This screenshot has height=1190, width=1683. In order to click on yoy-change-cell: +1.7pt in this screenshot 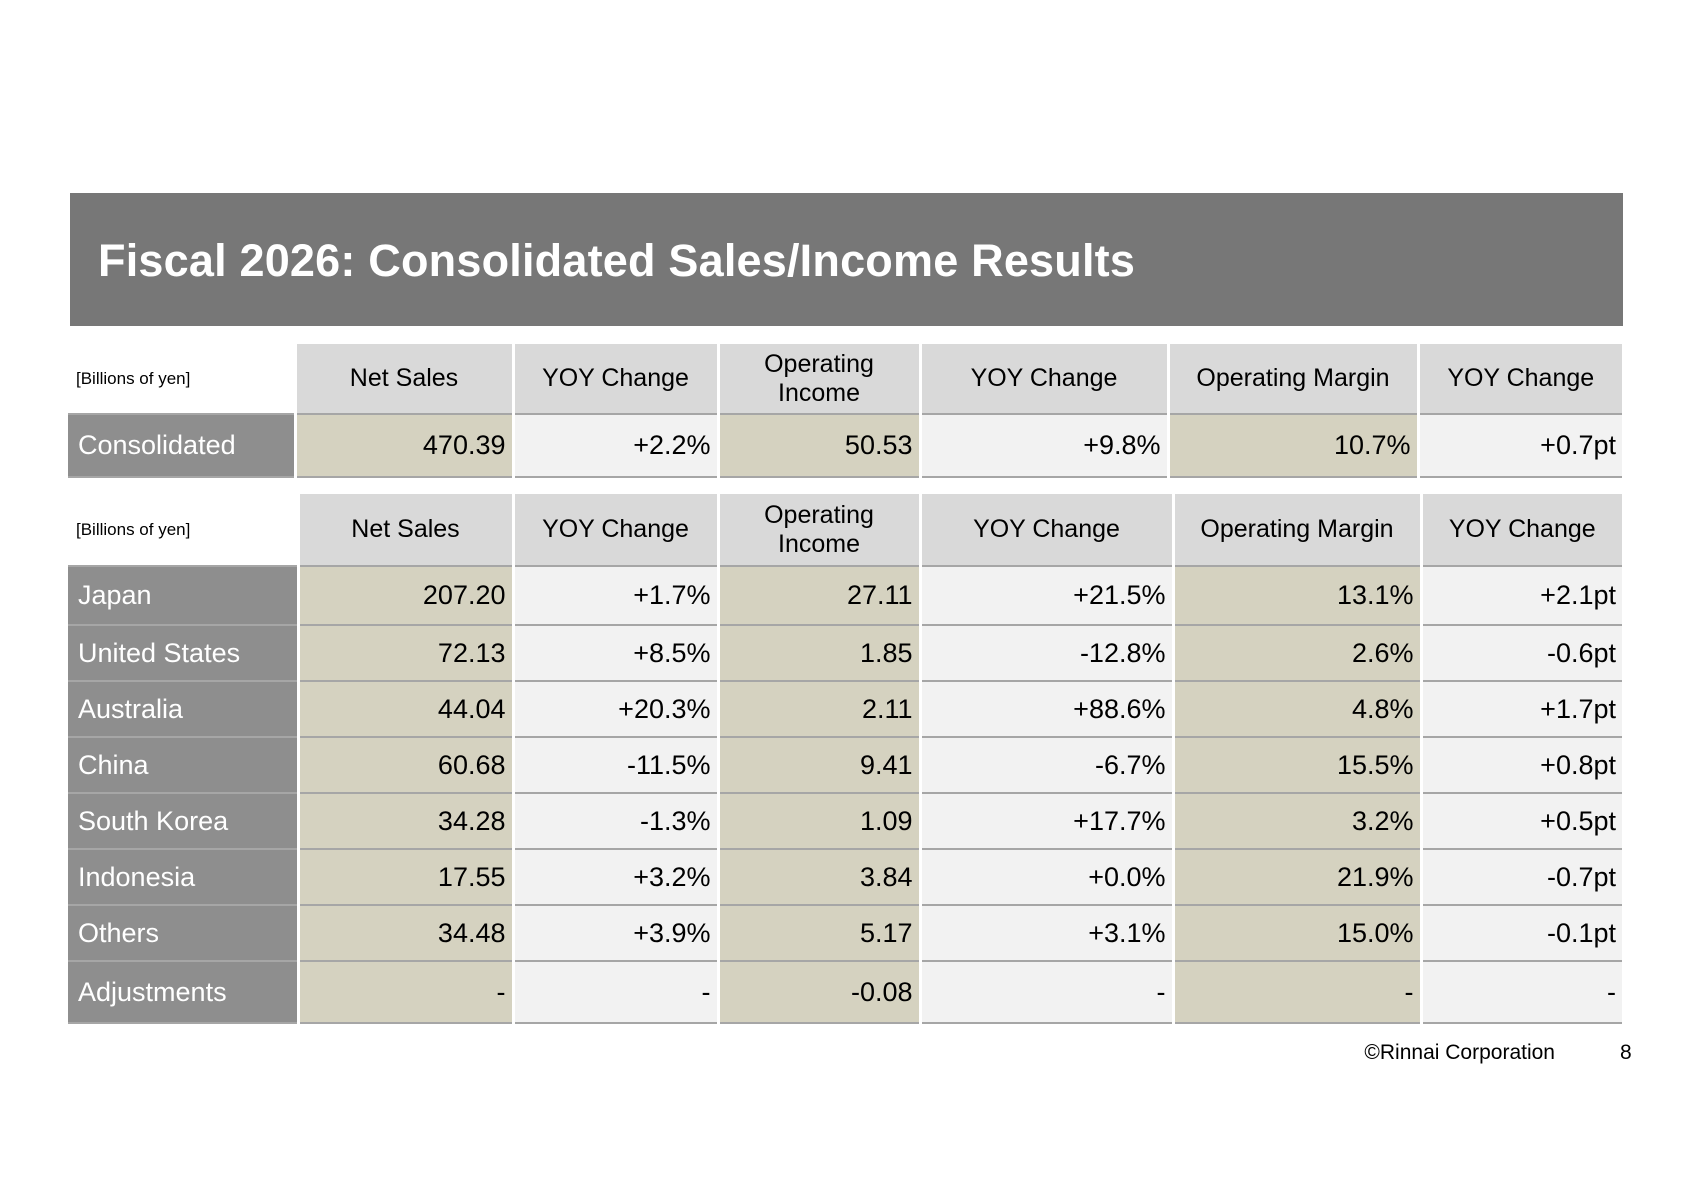, I will do `click(1520, 709)`.